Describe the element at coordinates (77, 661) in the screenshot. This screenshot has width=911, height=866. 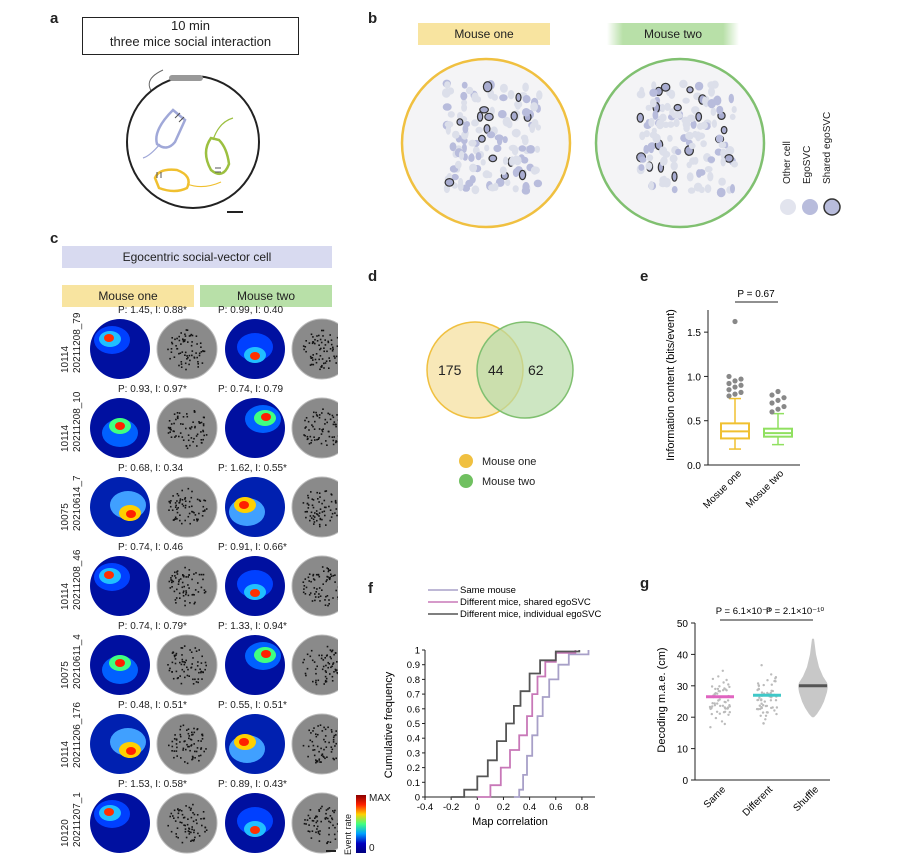
I see `row-session: 20210611_4` at that location.